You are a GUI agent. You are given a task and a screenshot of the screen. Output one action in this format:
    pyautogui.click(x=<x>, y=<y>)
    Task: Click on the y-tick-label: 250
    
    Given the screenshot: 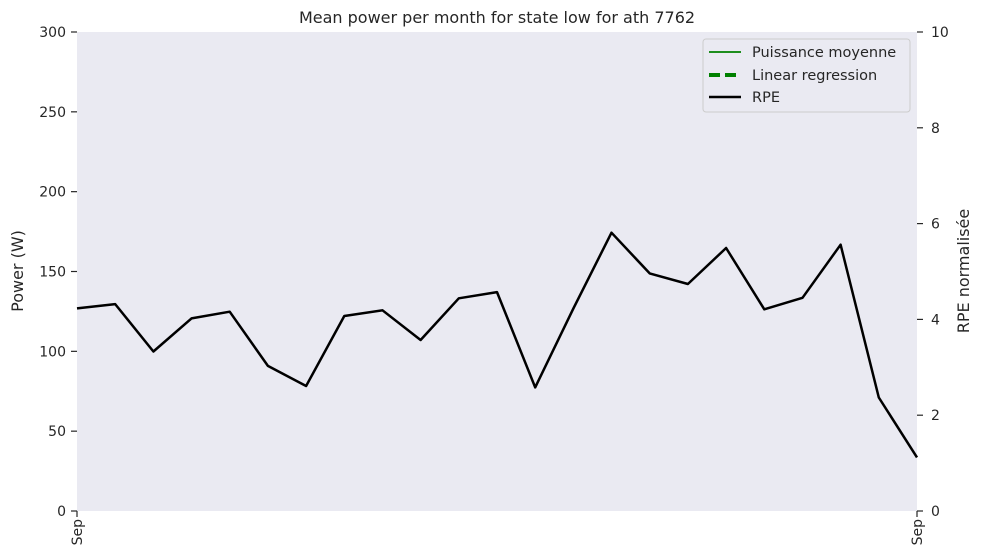 What is the action you would take?
    pyautogui.click(x=52, y=113)
    